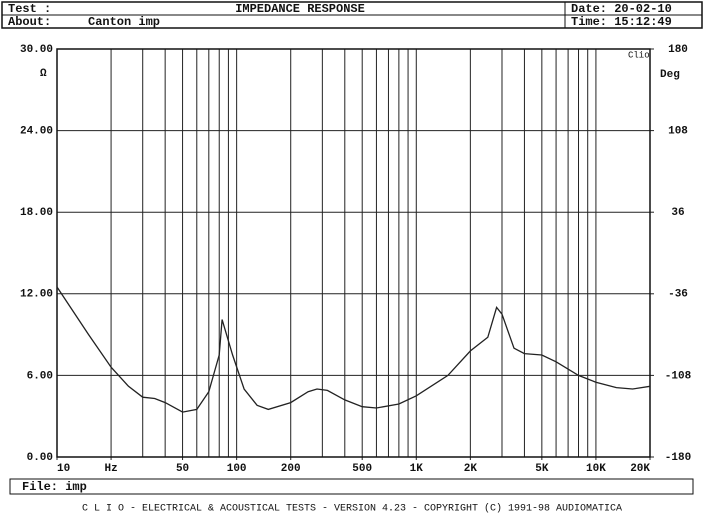 This screenshot has height=517, width=705. What do you see at coordinates (36, 213) in the screenshot?
I see `y-tick-label: 18.00` at bounding box center [36, 213].